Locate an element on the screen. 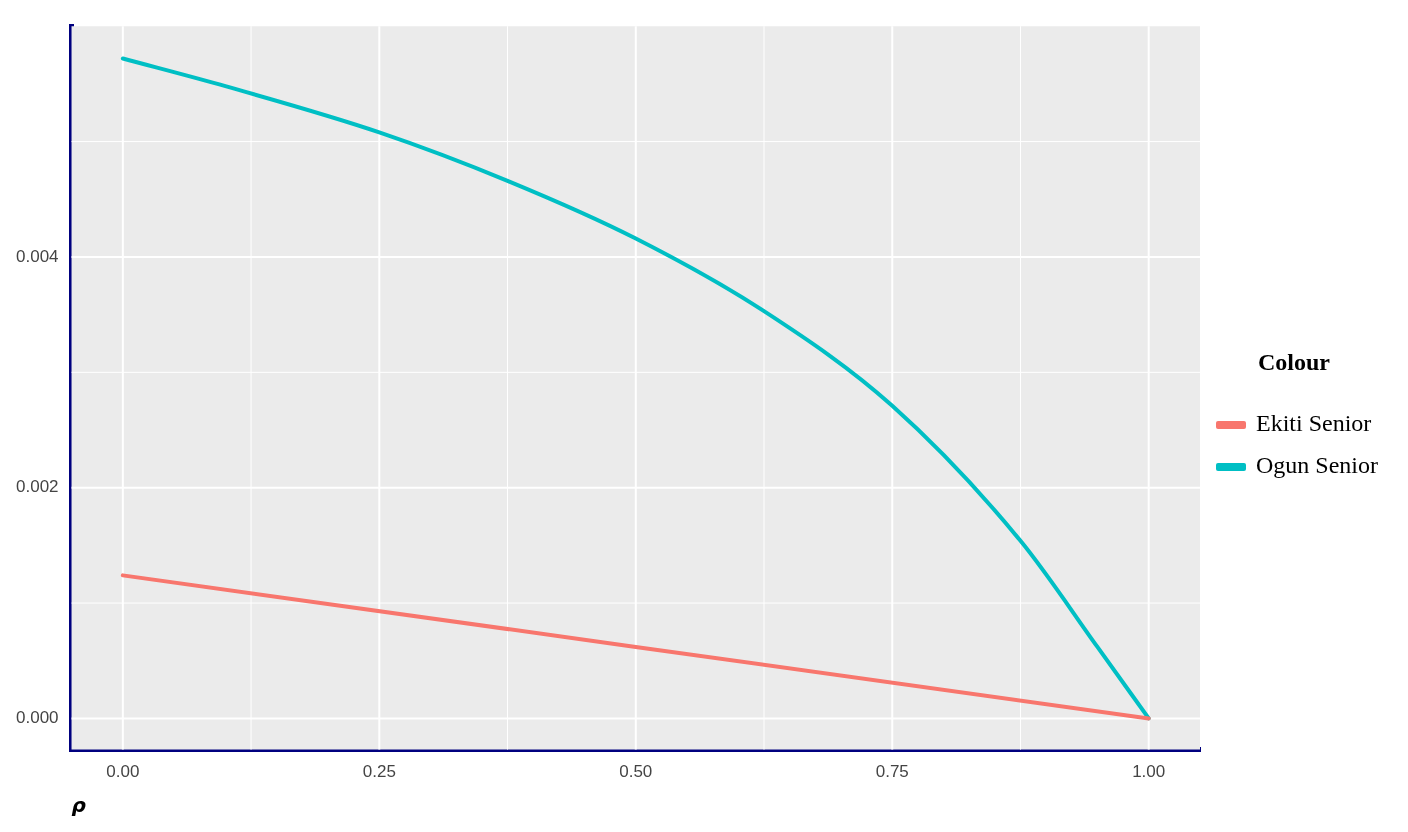  x-tick-label: 0.50 is located at coordinates (636, 772).